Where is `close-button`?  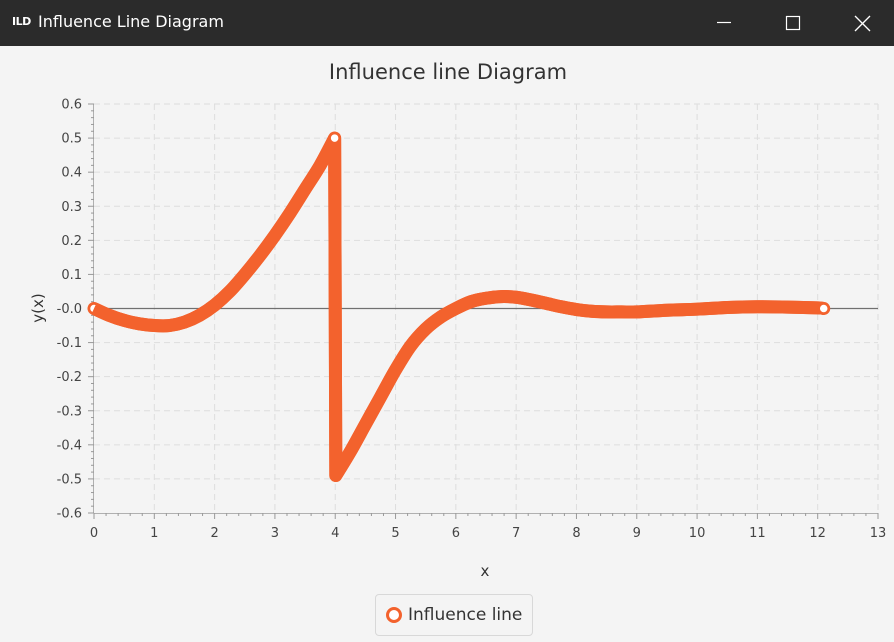 close-button is located at coordinates (860, 23).